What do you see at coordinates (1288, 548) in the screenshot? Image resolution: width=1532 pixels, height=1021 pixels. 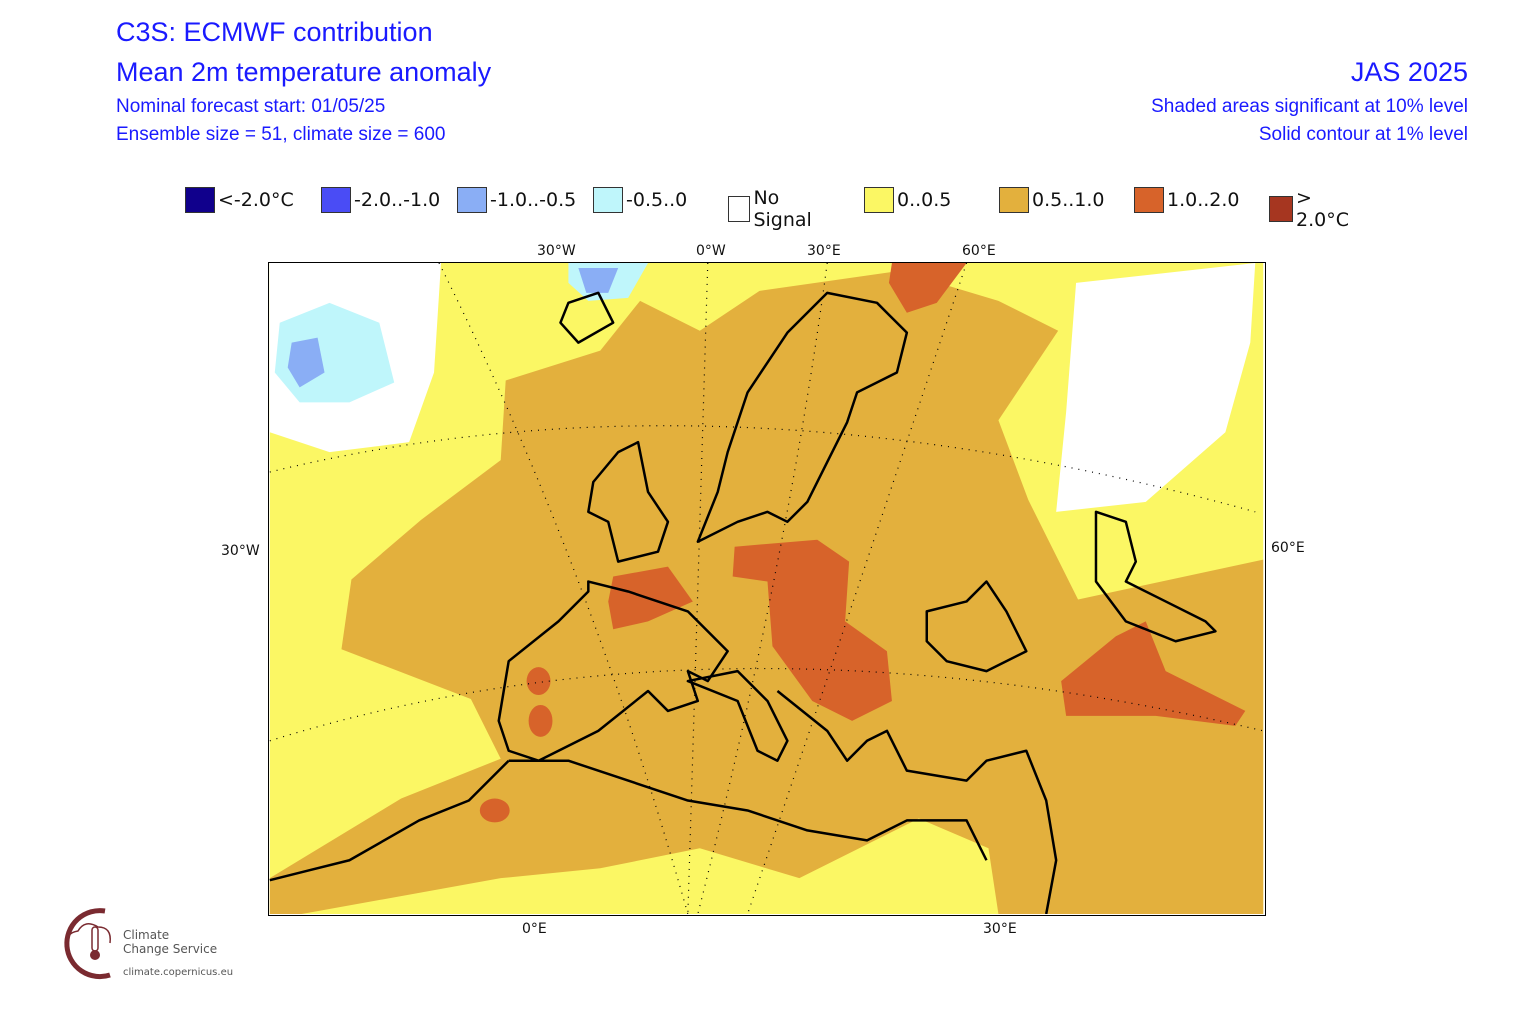 I see `axis-label-right: 60°E` at bounding box center [1288, 548].